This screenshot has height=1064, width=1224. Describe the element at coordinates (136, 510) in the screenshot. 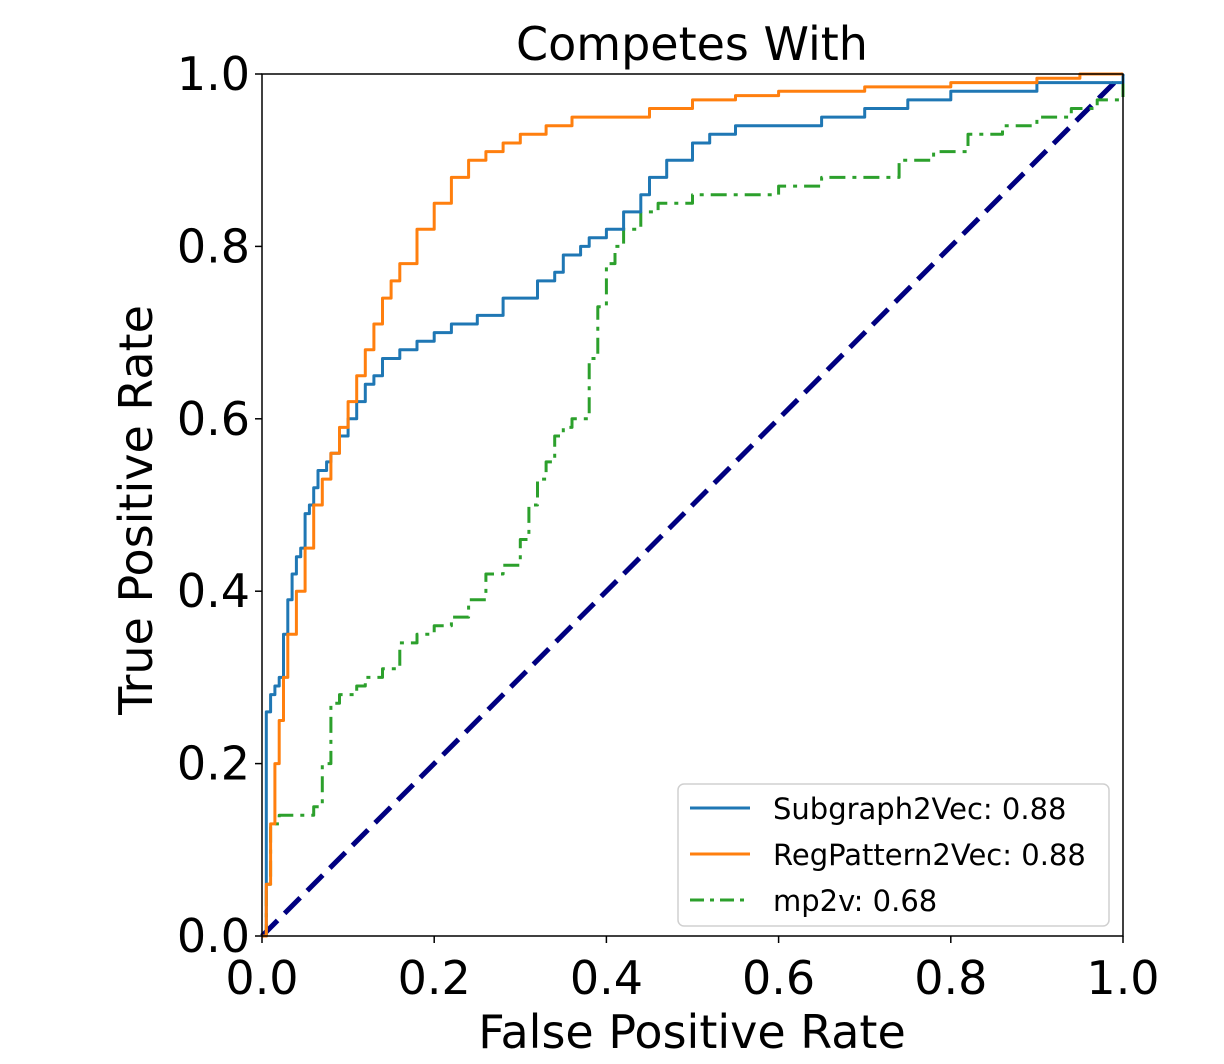

I see `y-axis-label: True Positive Rate` at that location.